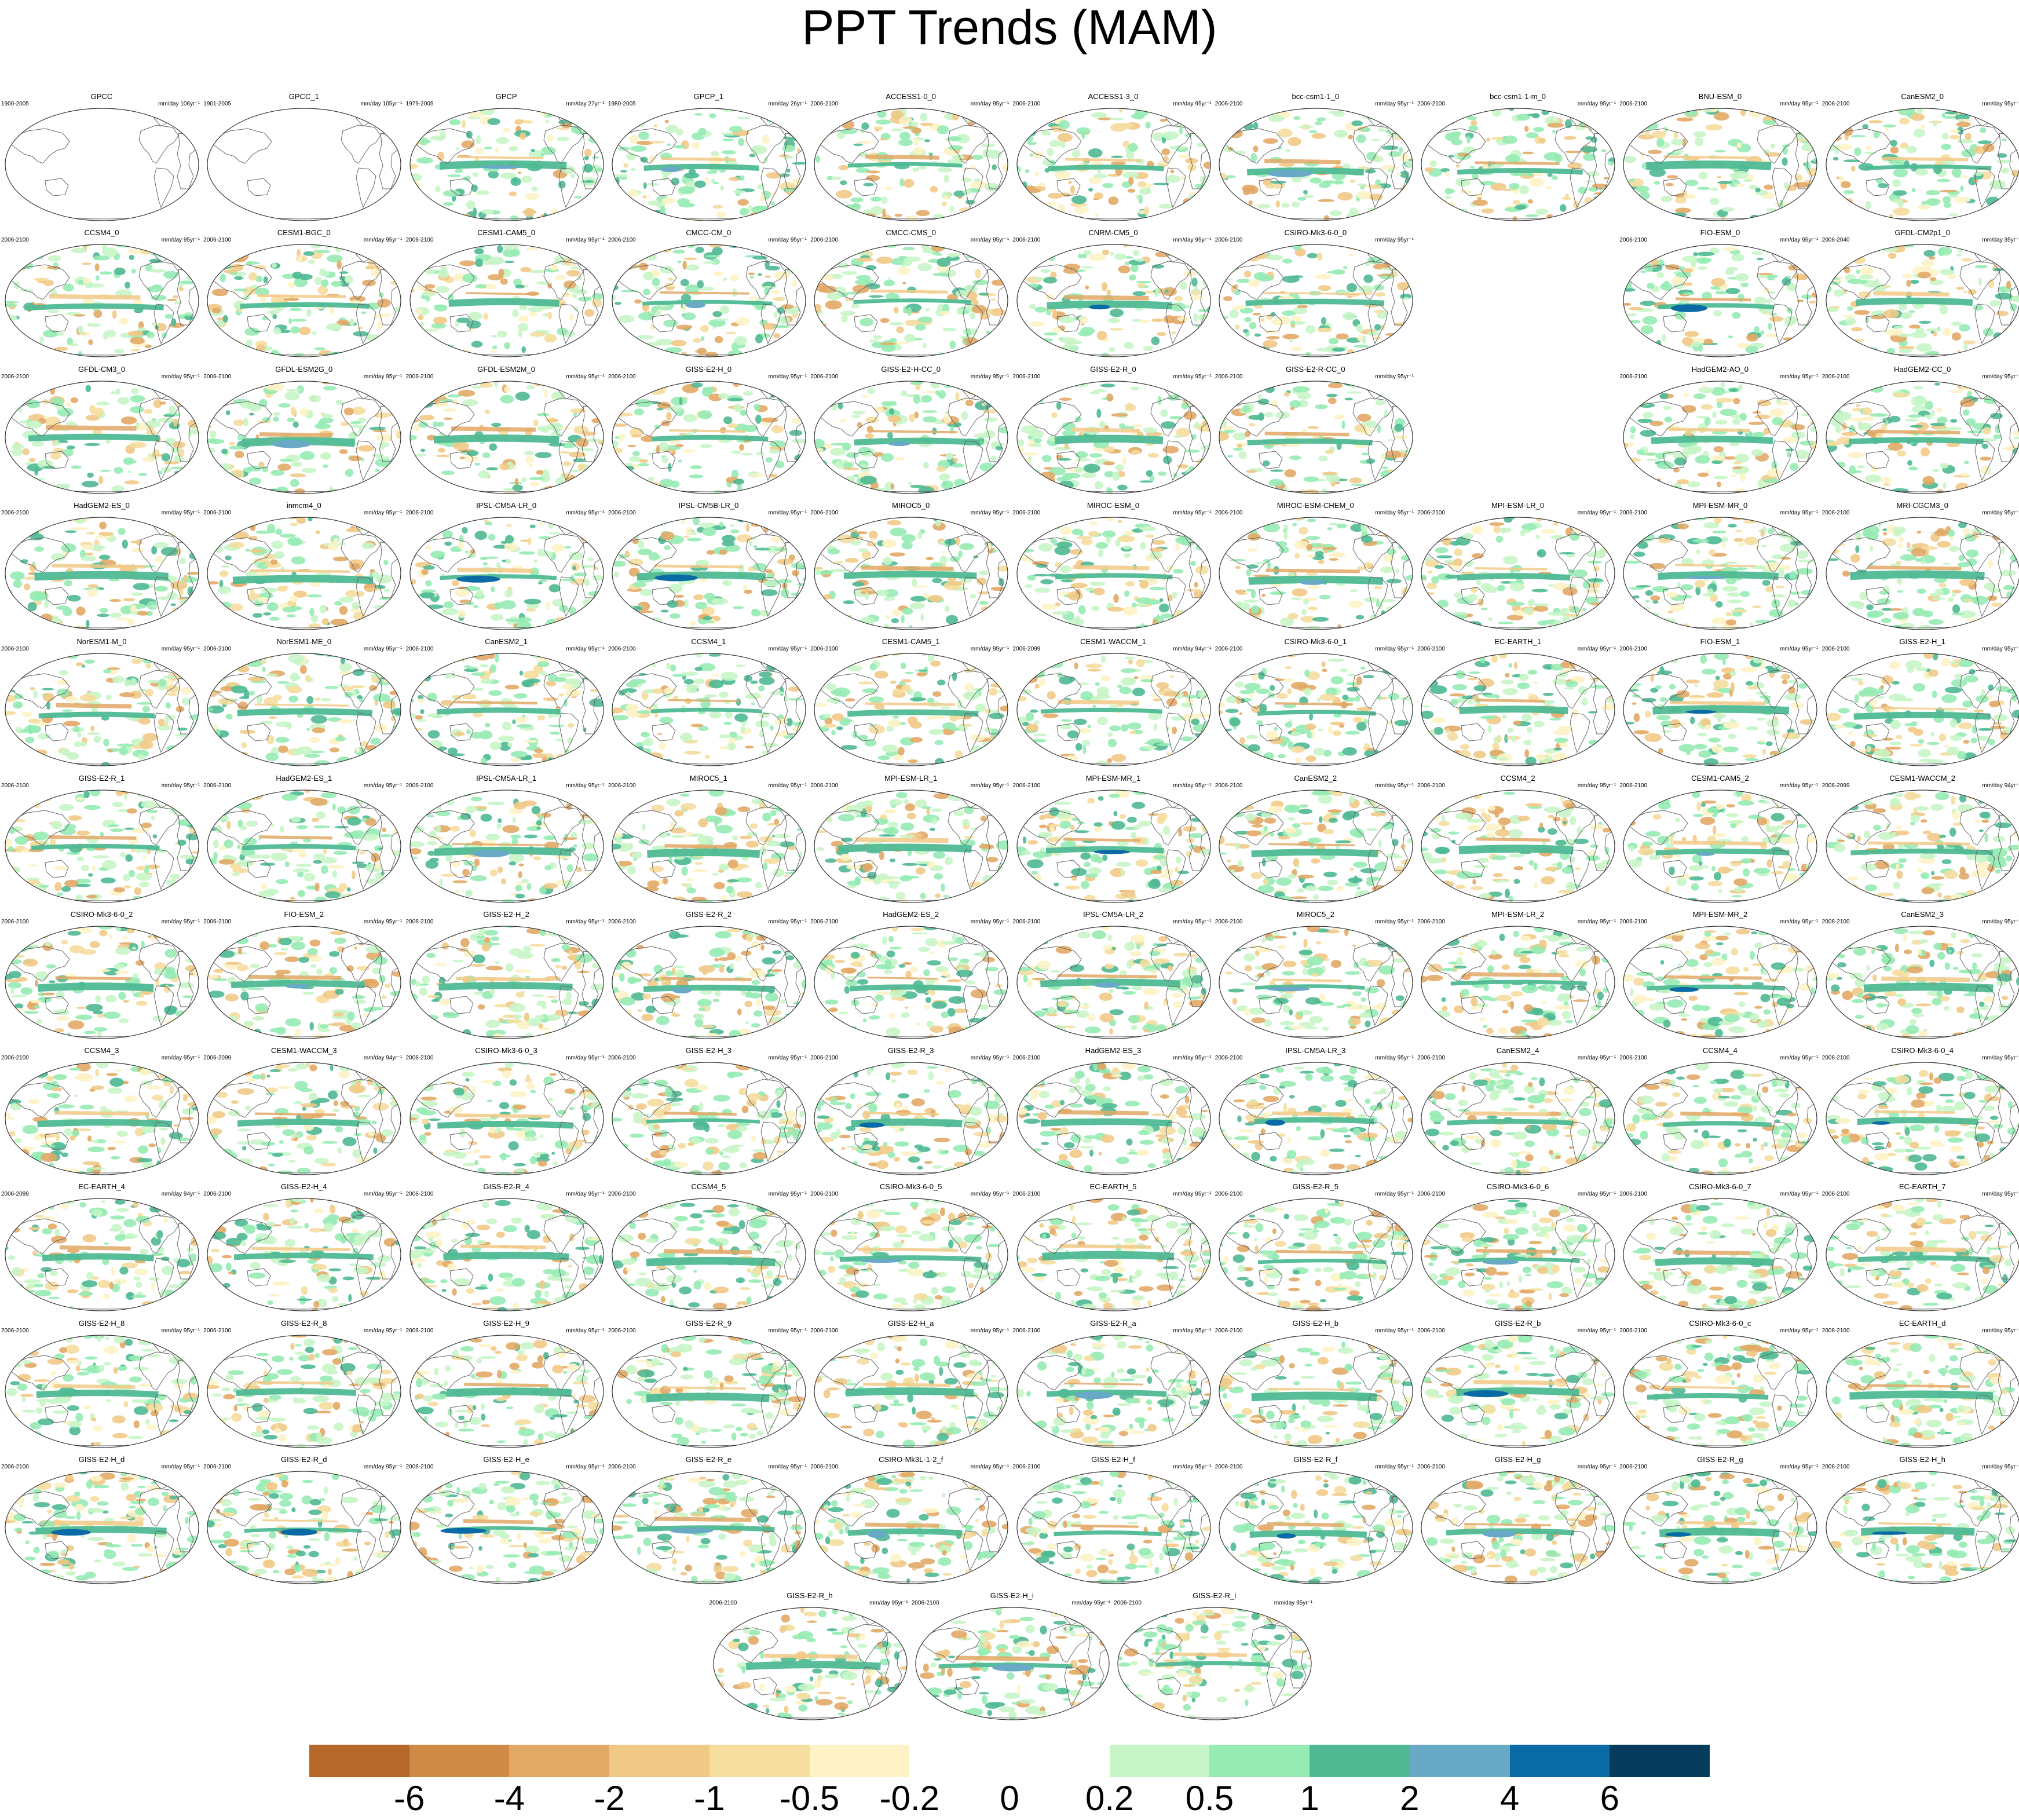 The image size is (2019, 1820). Describe the element at coordinates (910, 430) in the screenshot. I see `map-panel: GISS-E2-H-CC_0 2006-2100 mm/day 95yr⁻¹` at that location.